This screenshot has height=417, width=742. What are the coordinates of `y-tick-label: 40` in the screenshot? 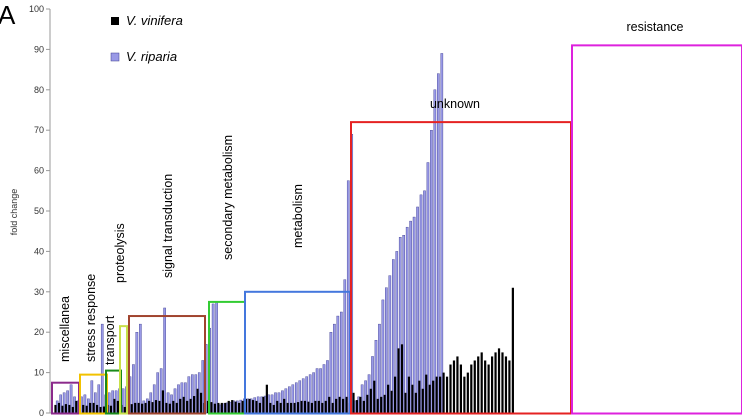 It's located at (39, 251).